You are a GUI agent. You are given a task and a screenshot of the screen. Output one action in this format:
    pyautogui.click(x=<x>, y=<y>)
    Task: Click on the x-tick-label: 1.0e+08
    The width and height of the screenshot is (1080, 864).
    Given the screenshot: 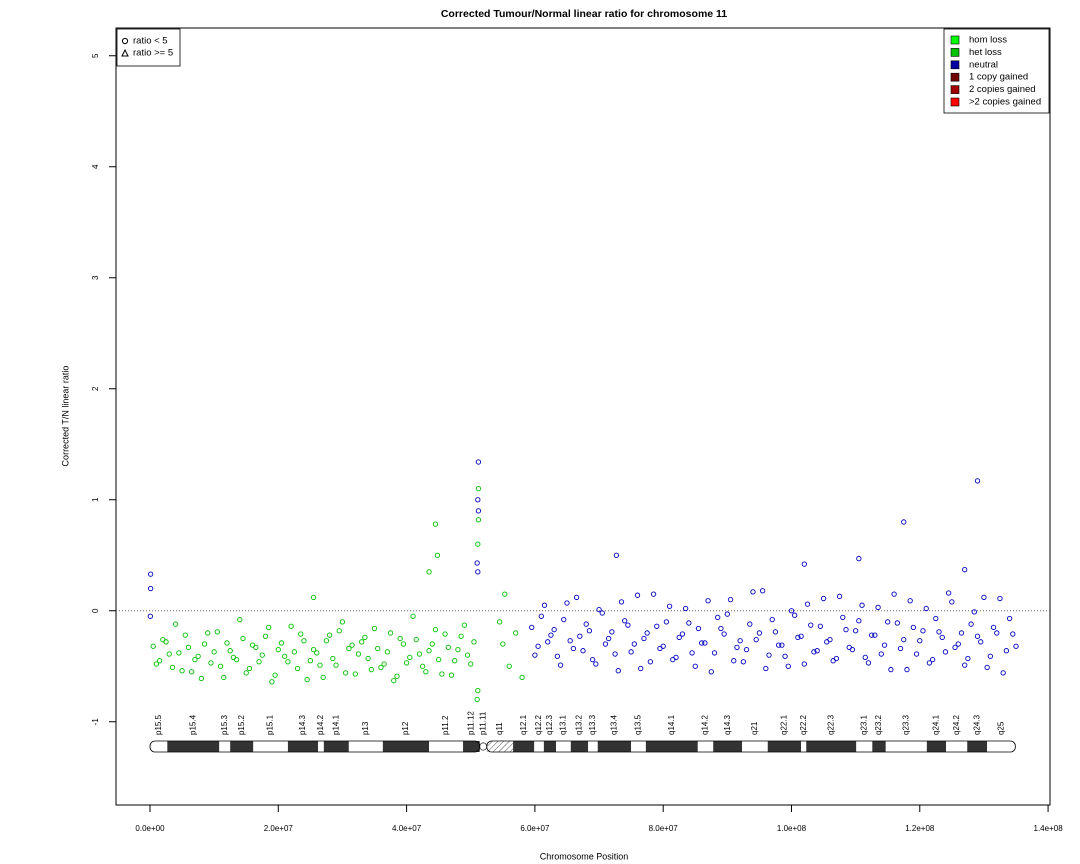 What is the action you would take?
    pyautogui.click(x=792, y=828)
    